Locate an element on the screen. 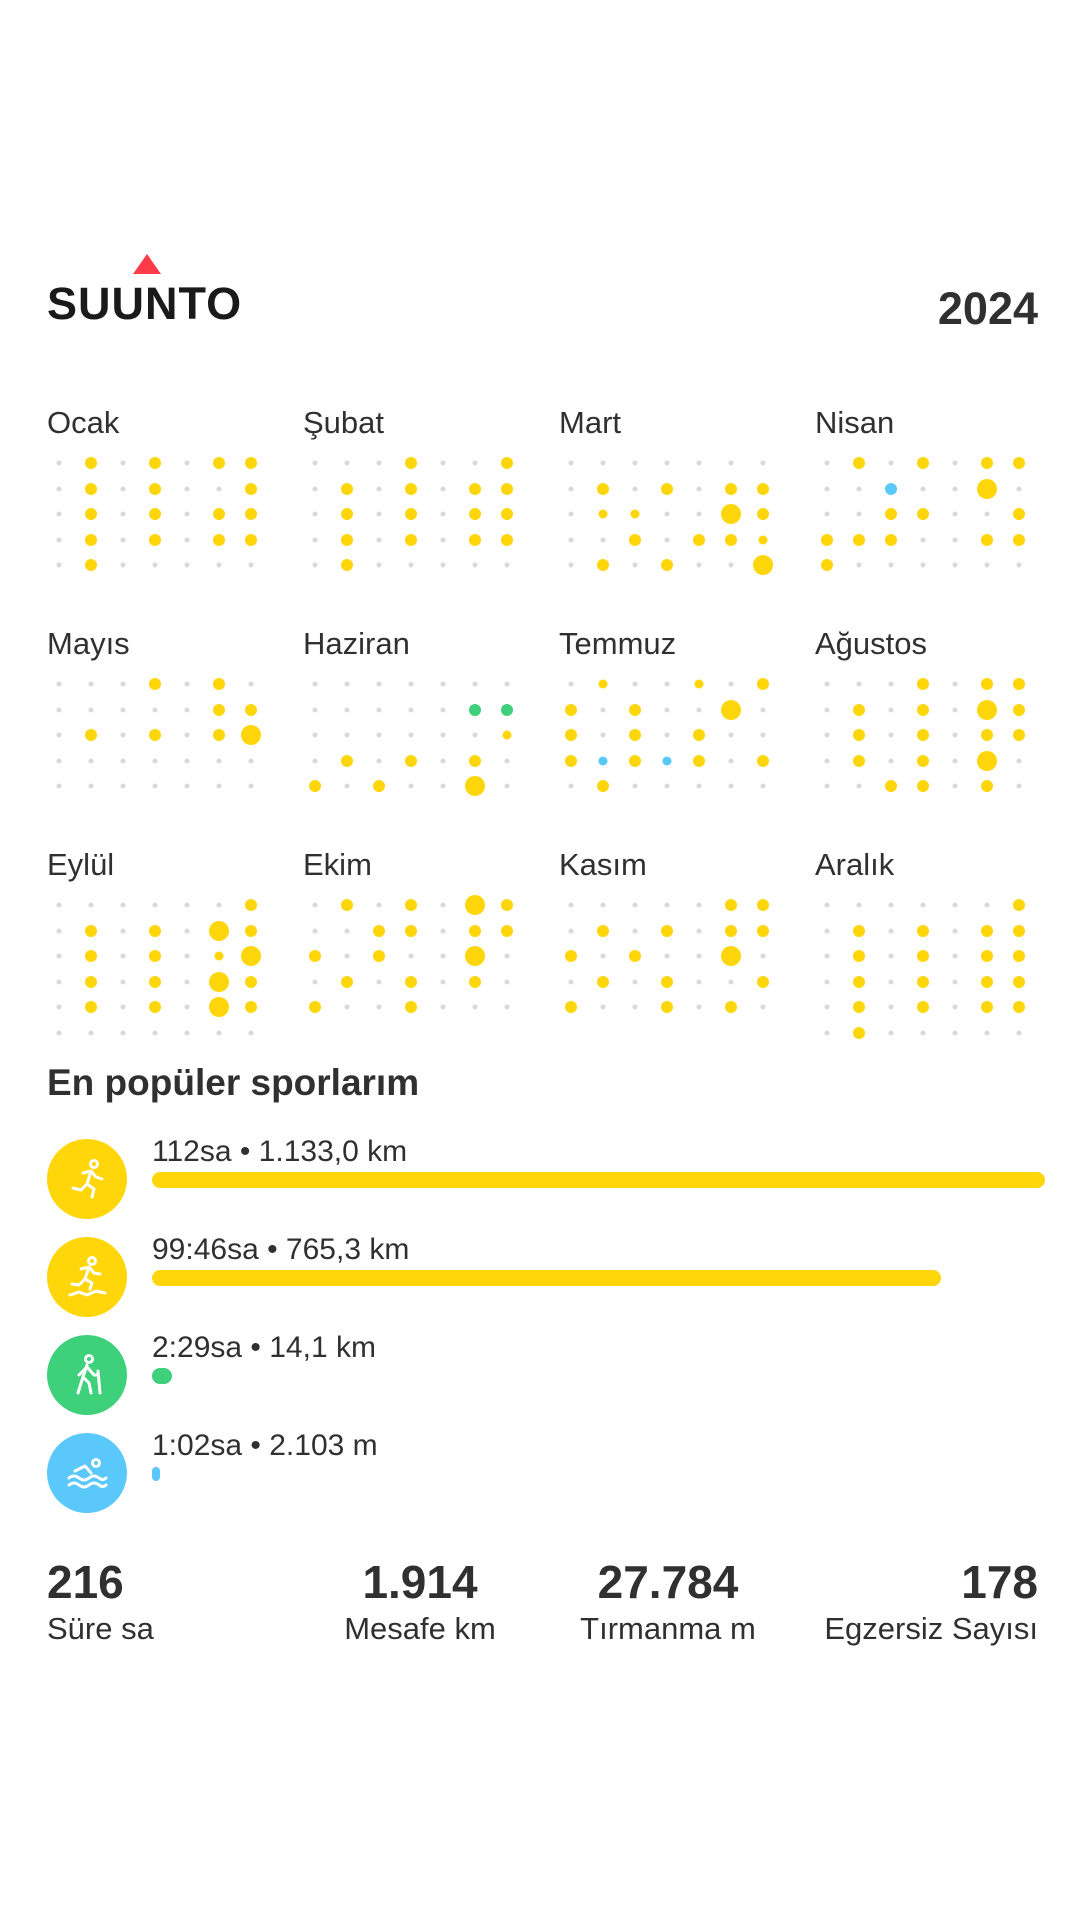 The image size is (1080, 1920). trail-running-icon is located at coordinates (87, 1277).